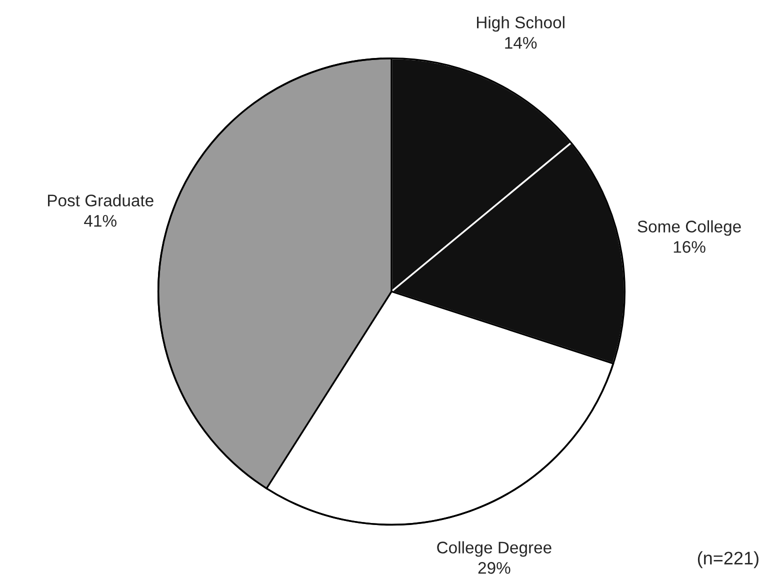 Image resolution: width=783 pixels, height=583 pixels. What do you see at coordinates (690, 247) in the screenshot?
I see `data-label: 16%` at bounding box center [690, 247].